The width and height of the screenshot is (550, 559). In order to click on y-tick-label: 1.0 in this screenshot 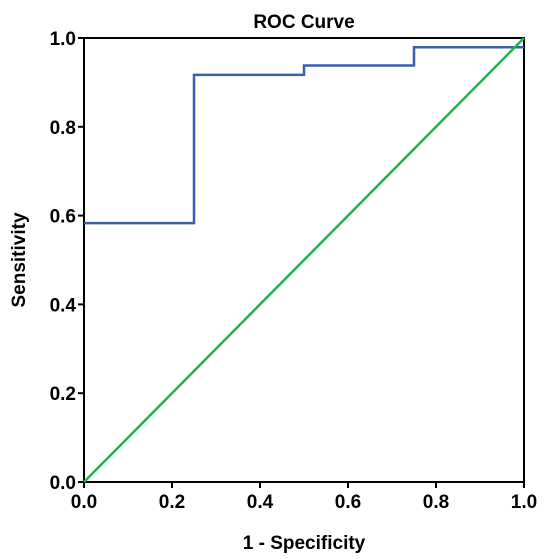, I will do `click(63, 39)`.